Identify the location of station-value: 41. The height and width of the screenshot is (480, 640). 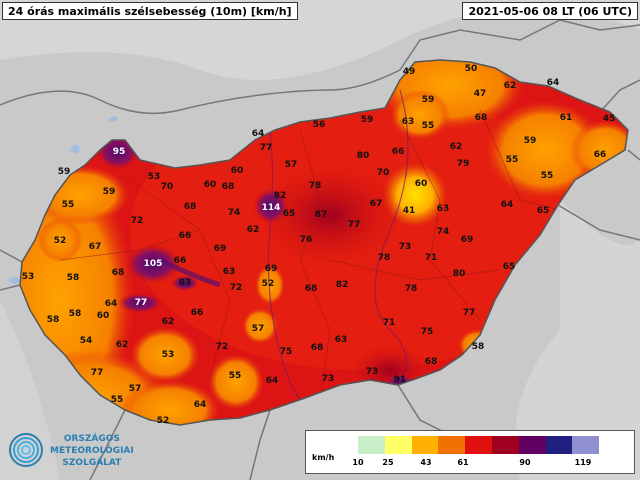
(409, 211).